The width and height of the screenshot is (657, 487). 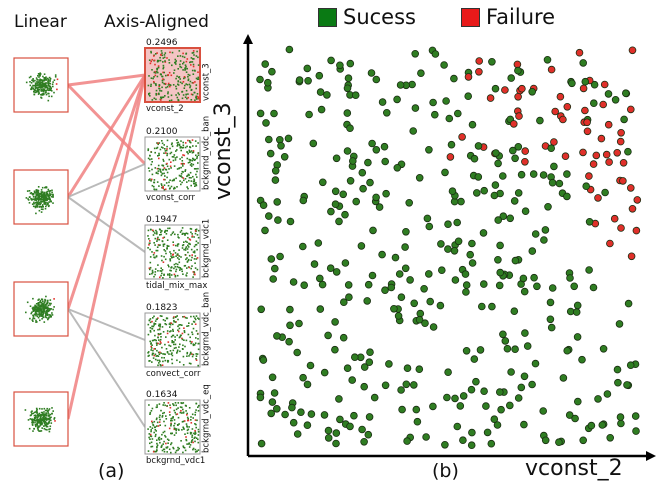 I want to click on y-axis-arrow, so click(x=248, y=39).